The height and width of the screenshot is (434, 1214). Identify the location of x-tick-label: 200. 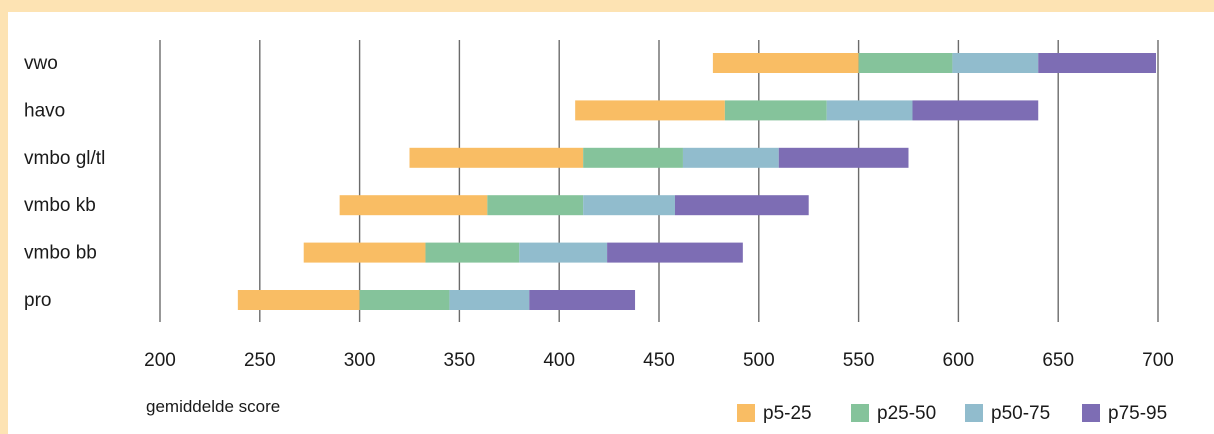
(160, 360).